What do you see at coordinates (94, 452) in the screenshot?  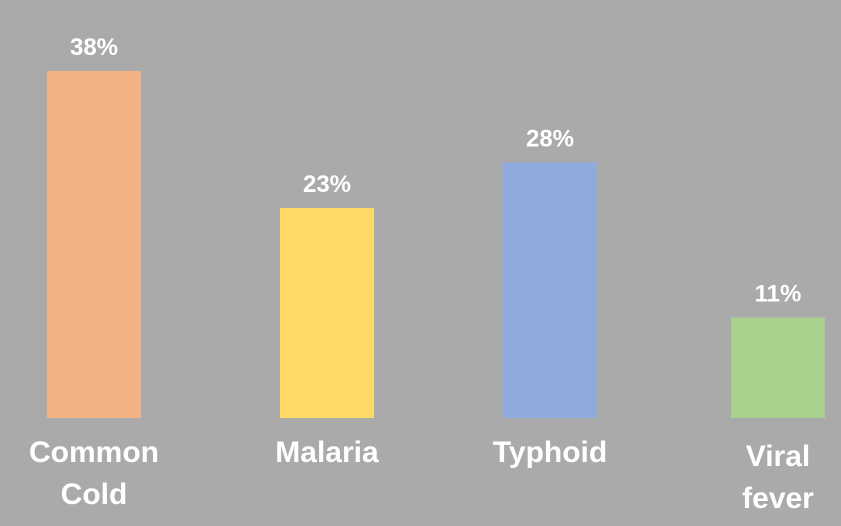 I see `category-label-0-line-0: Common` at bounding box center [94, 452].